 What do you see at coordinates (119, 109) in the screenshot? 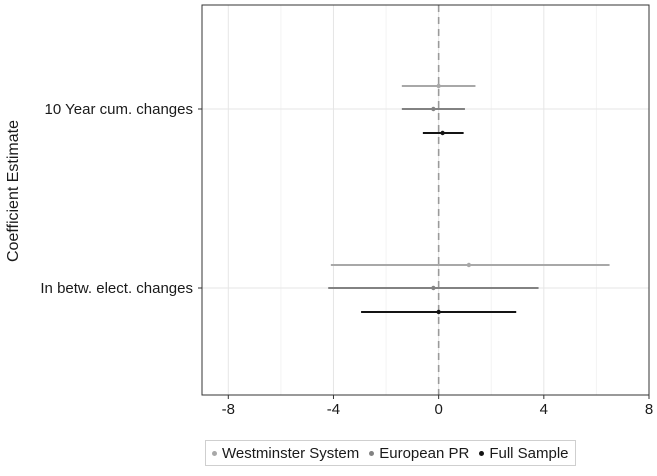
I see `y-tick-label: 10 Year cum. changes` at bounding box center [119, 109].